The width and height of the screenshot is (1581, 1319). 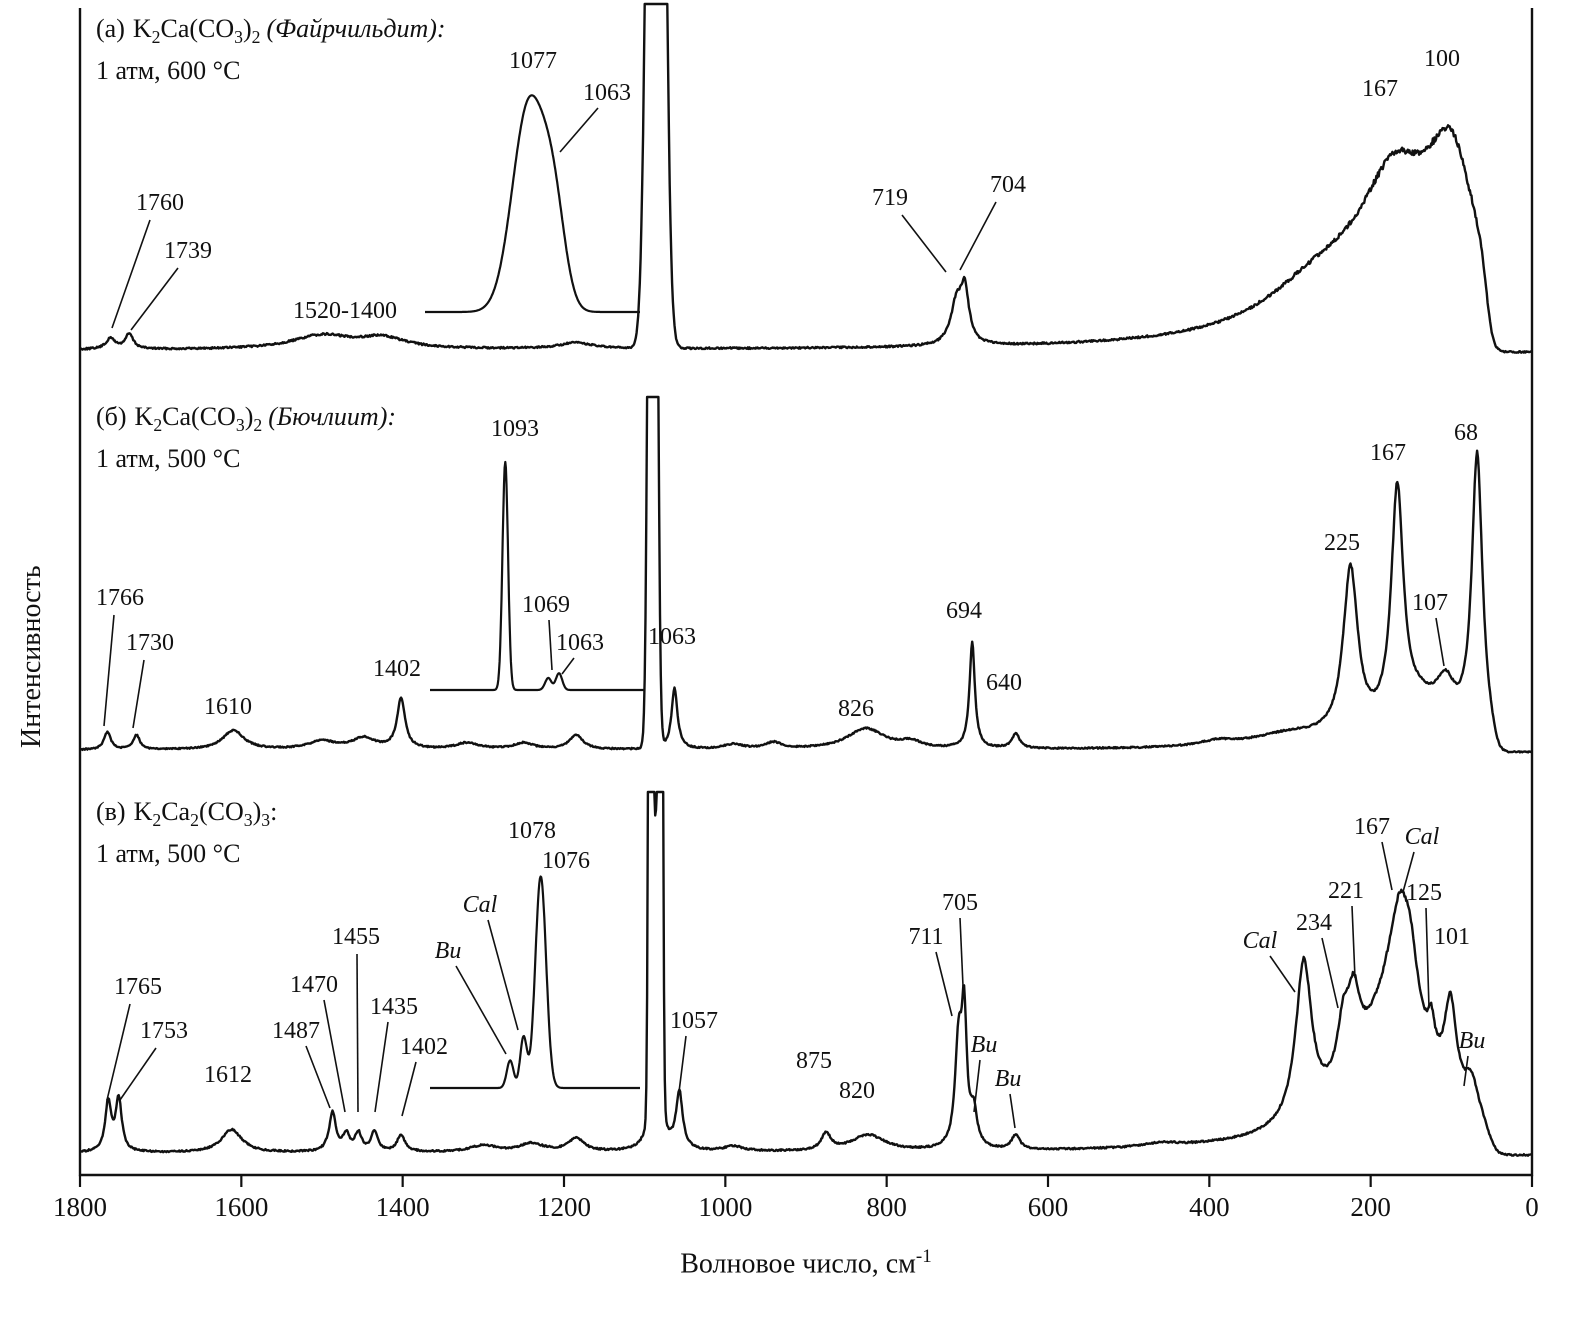 What do you see at coordinates (1466, 433) in the screenshot?
I see `peak-label: 68` at bounding box center [1466, 433].